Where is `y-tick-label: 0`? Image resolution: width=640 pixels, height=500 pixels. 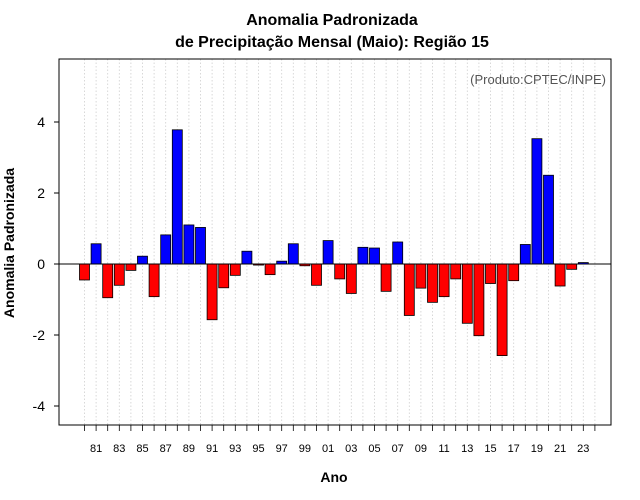 y-tick-label: 0 is located at coordinates (41, 264).